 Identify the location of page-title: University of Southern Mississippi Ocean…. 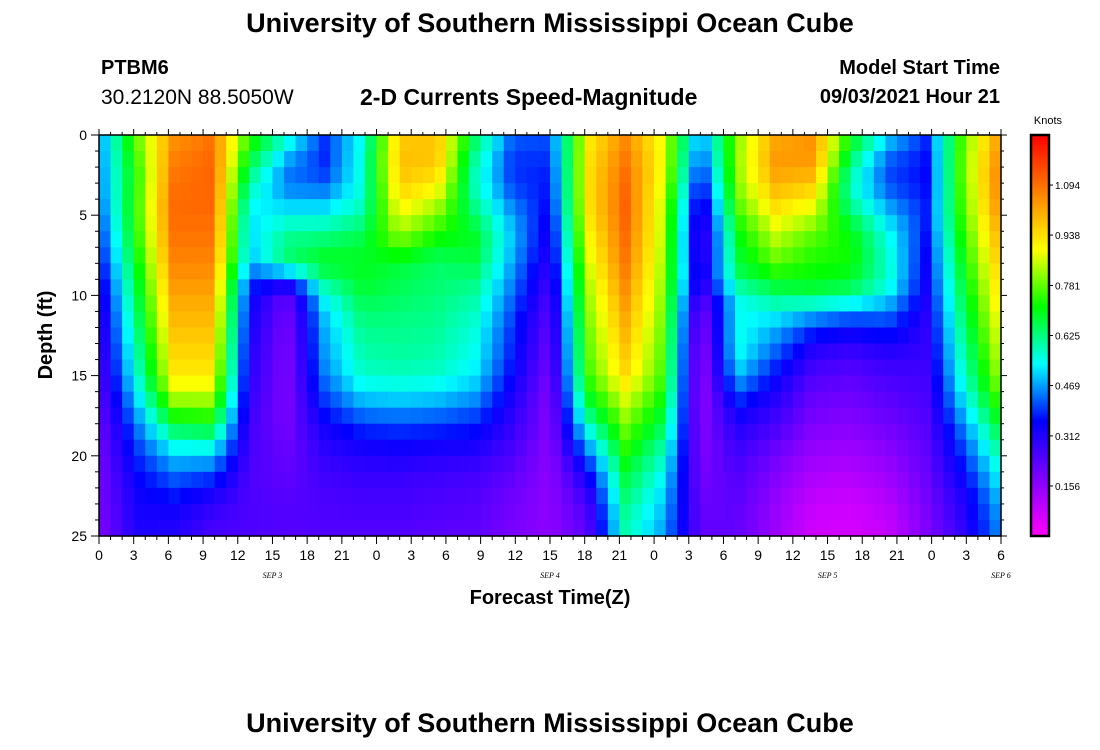
(550, 23).